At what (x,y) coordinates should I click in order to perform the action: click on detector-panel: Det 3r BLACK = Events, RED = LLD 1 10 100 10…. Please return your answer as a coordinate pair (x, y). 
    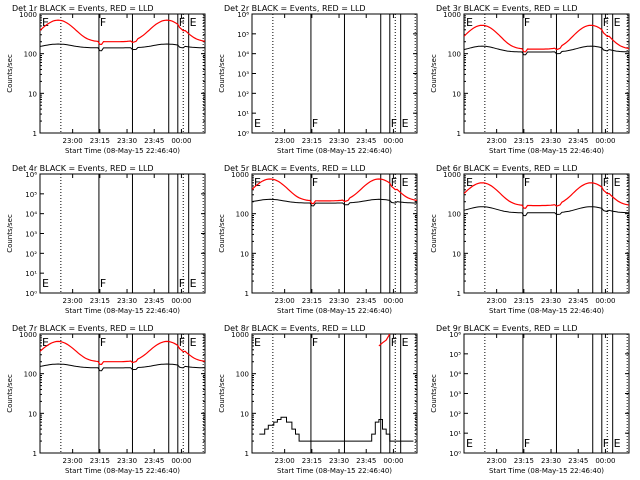
    Looking at the image, I should click on (530, 79).